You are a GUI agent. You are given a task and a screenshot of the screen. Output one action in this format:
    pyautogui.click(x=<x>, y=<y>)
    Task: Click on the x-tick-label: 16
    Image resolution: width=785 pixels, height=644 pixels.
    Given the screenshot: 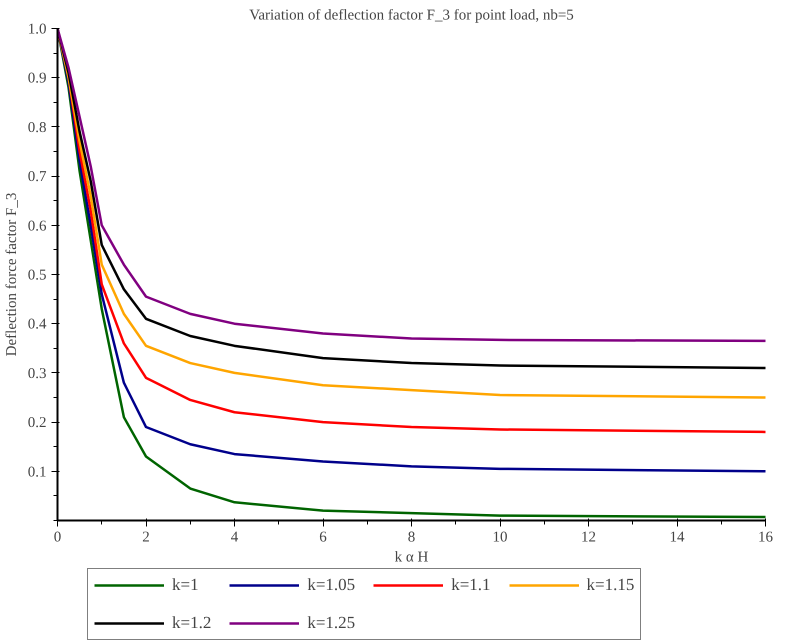 What is the action you would take?
    pyautogui.click(x=766, y=538)
    